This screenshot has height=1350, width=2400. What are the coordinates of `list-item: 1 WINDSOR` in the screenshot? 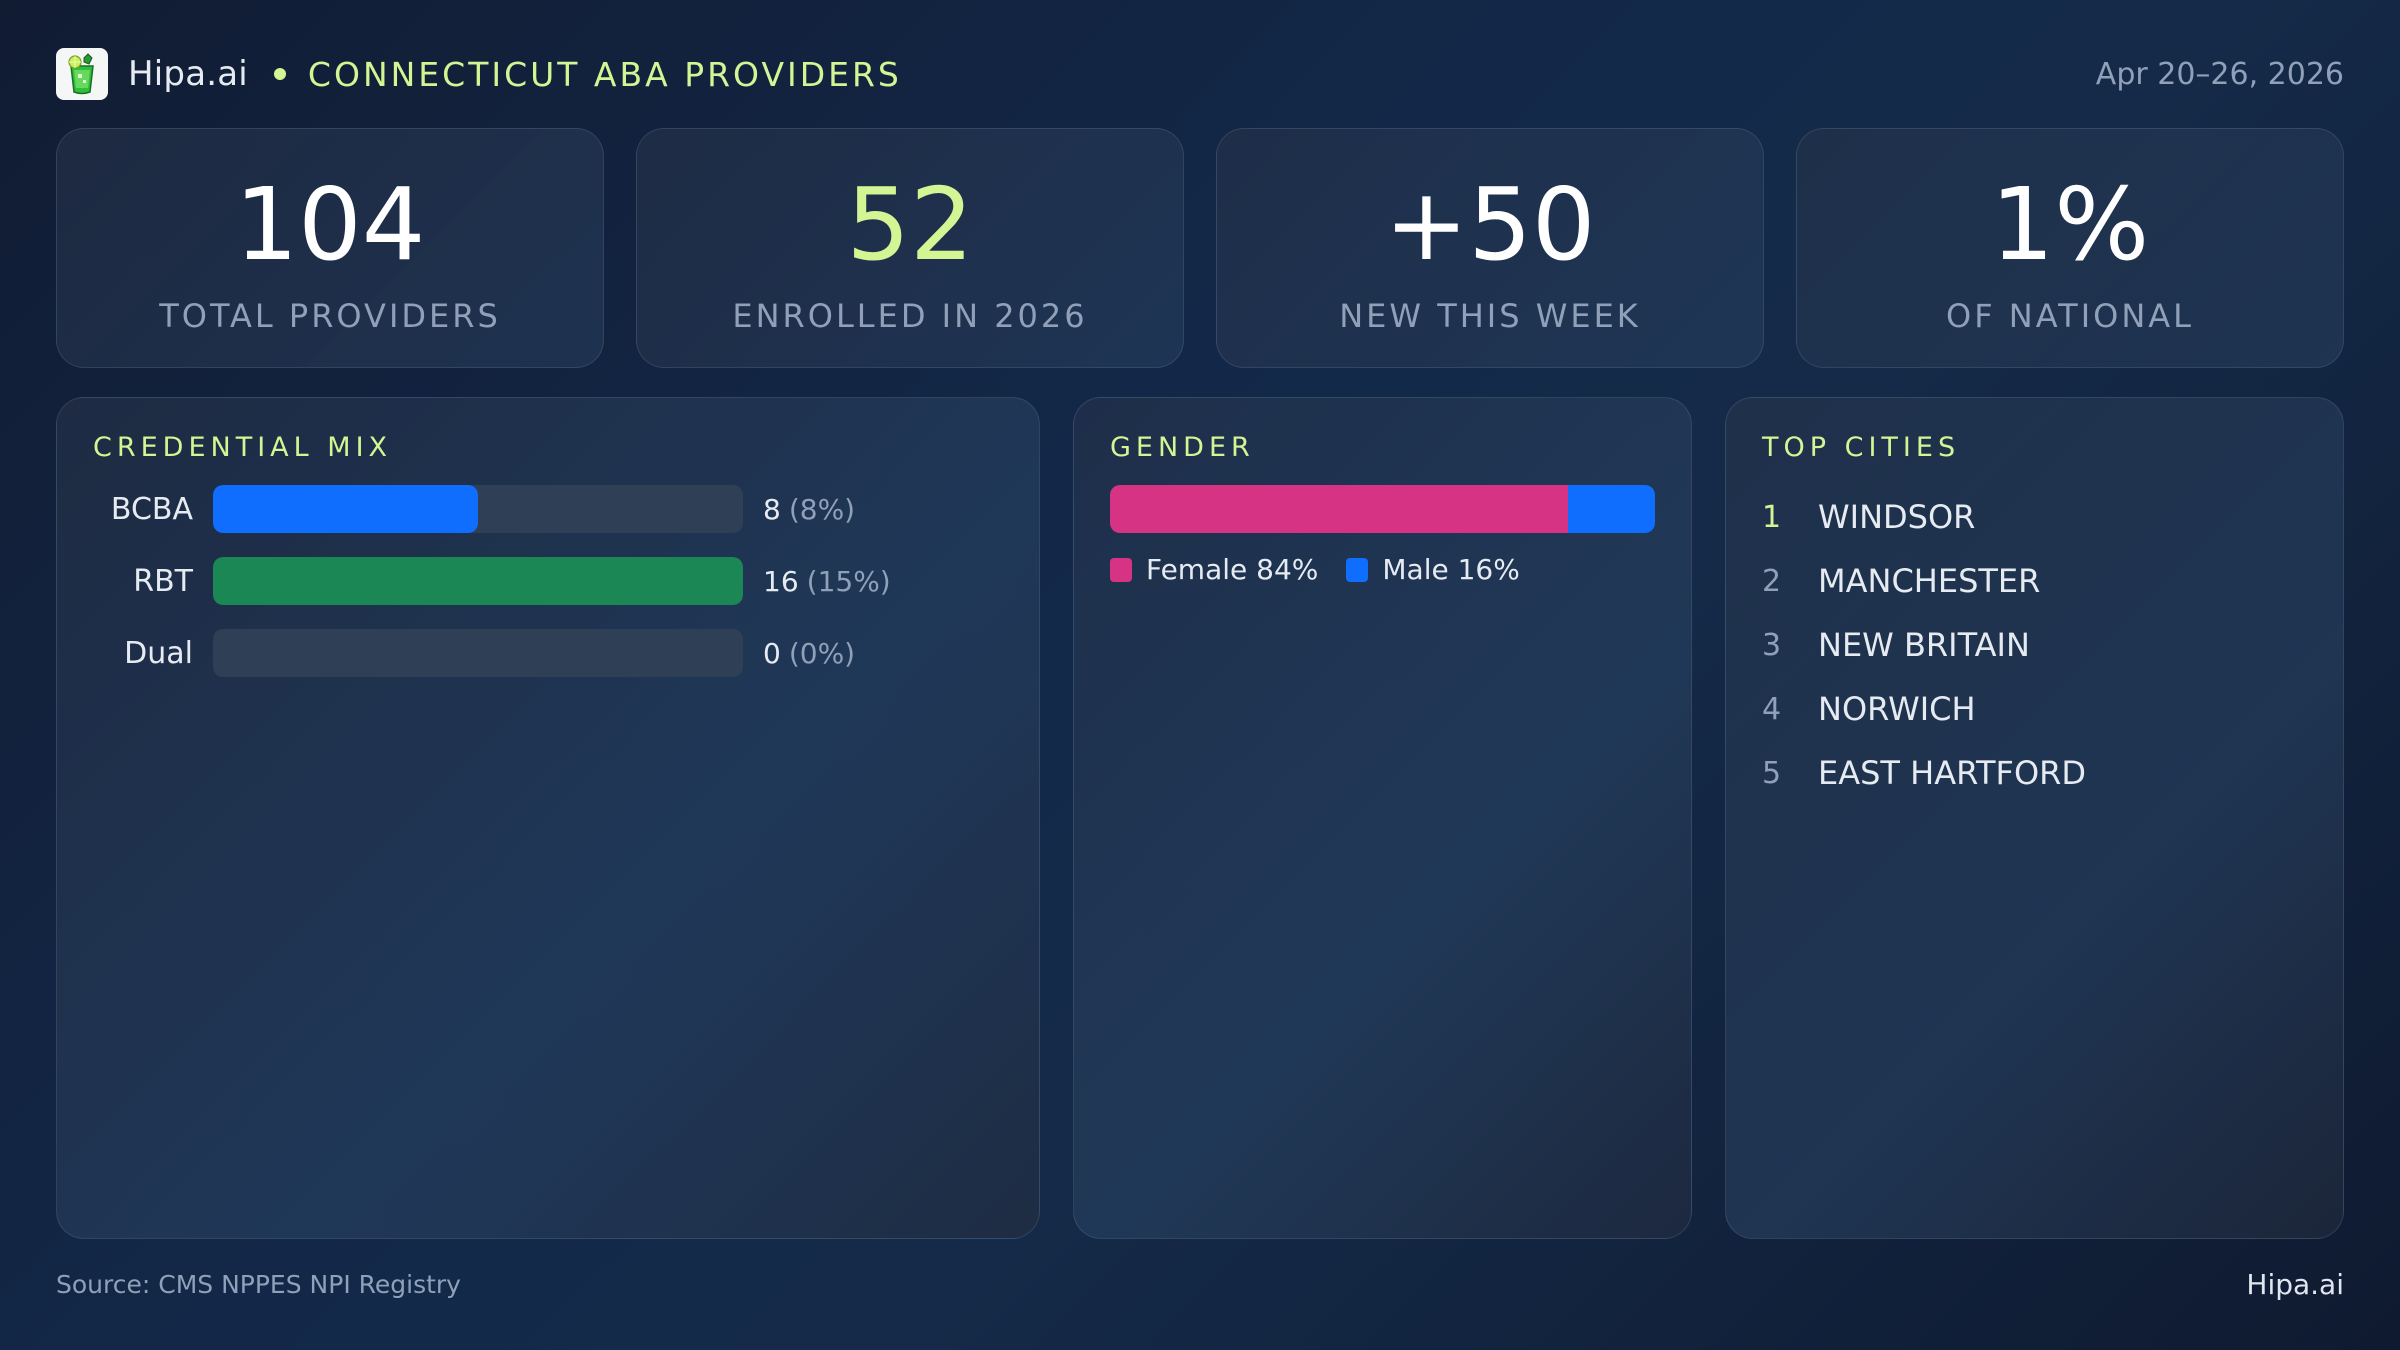 It's located at (2034, 517).